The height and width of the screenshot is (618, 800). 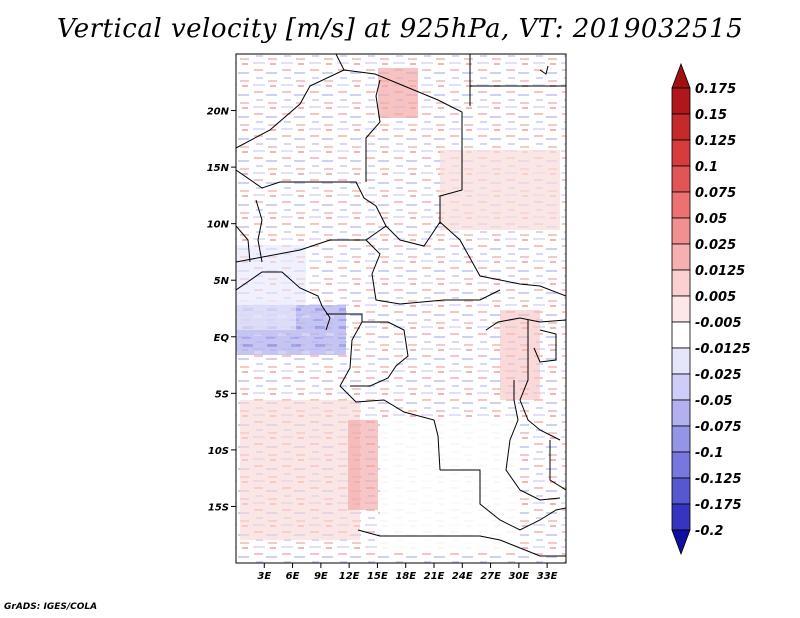 What do you see at coordinates (711, 219) in the screenshot?
I see `colorbar-label: 0.05` at bounding box center [711, 219].